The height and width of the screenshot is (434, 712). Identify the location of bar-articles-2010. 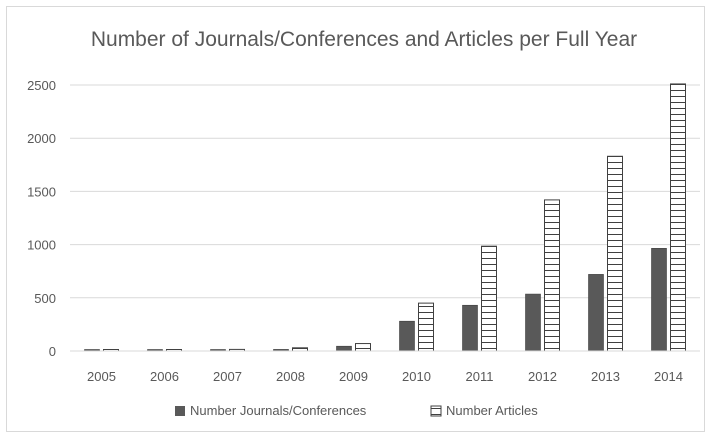
(426, 327).